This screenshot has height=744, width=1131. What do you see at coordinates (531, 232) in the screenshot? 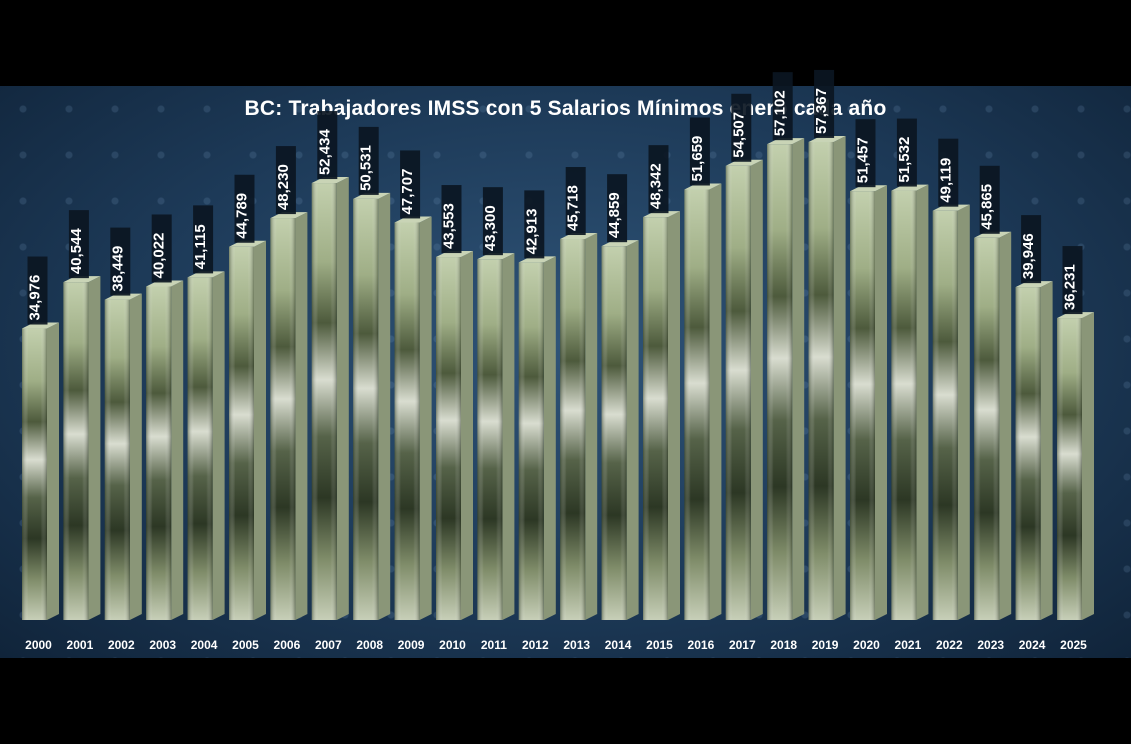
I see `data-label: 42,913` at bounding box center [531, 232].